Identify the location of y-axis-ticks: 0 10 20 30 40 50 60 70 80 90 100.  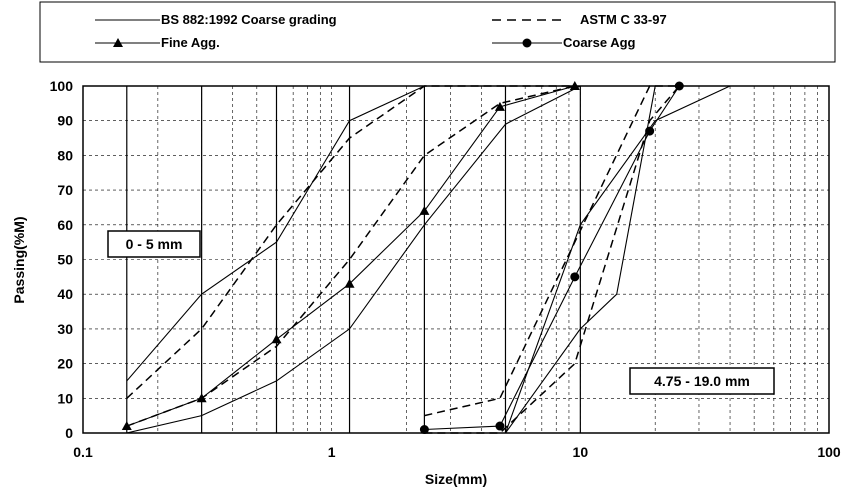
(62, 259).